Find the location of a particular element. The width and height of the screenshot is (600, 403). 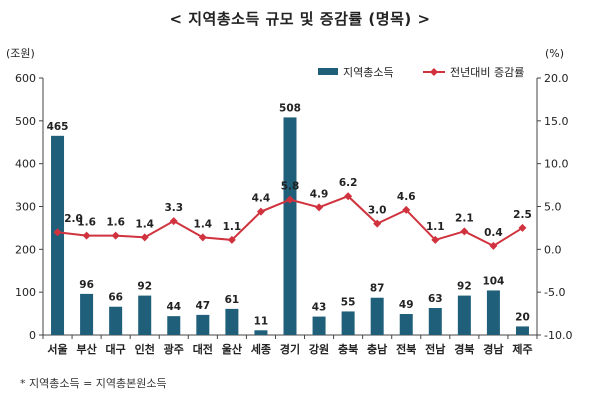

rate-value-label: 3.0 is located at coordinates (377, 211).